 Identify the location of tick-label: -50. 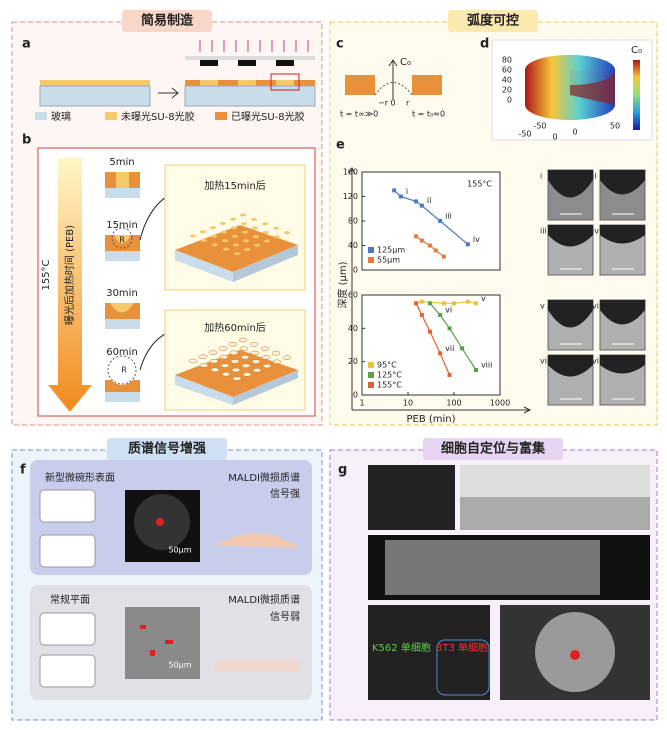
(524, 134).